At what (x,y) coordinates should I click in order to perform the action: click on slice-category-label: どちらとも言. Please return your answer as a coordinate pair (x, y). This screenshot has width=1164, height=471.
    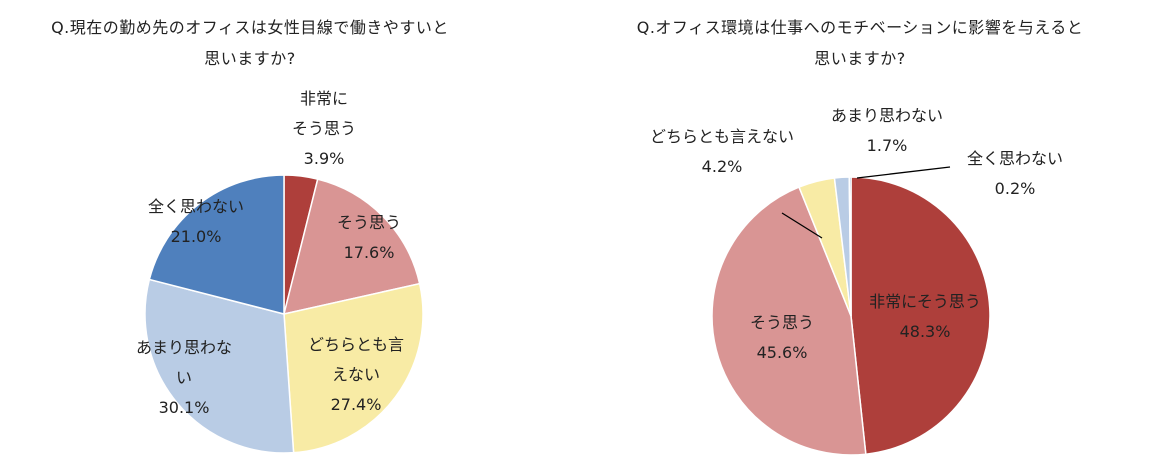
    Looking at the image, I should click on (356, 344).